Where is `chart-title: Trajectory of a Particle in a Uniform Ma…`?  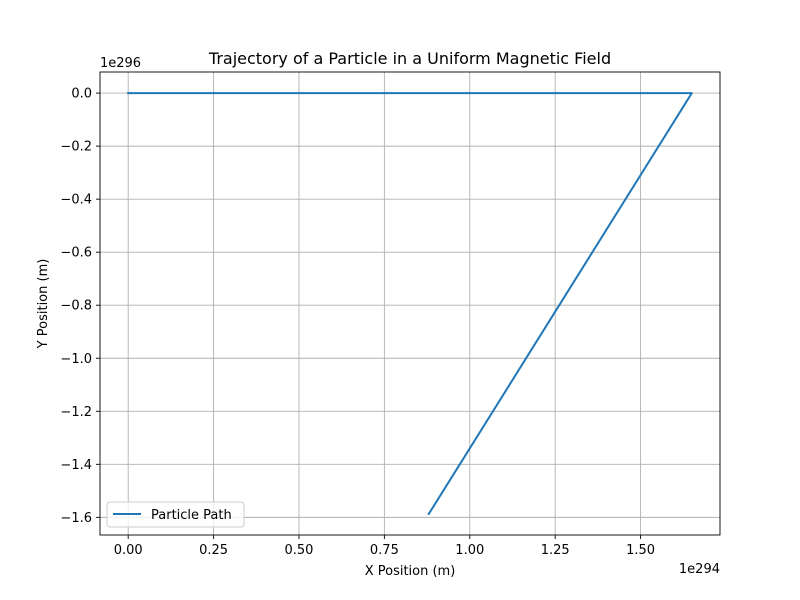 chart-title: Trajectory of a Particle in a Uniform Ma… is located at coordinates (409, 58).